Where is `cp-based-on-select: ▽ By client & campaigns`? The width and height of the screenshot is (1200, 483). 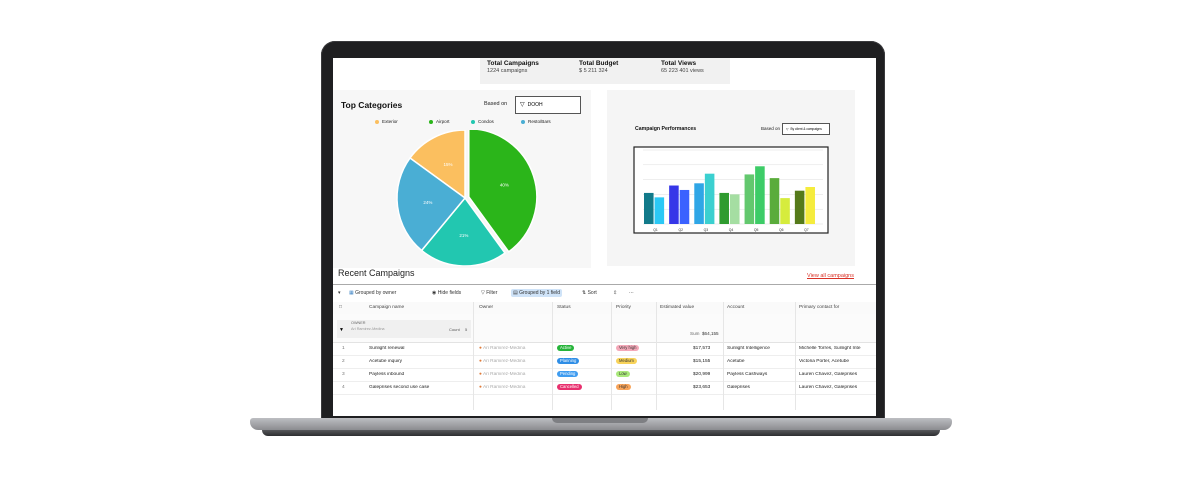 cp-based-on-select: ▽ By client & campaigns is located at coordinates (806, 129).